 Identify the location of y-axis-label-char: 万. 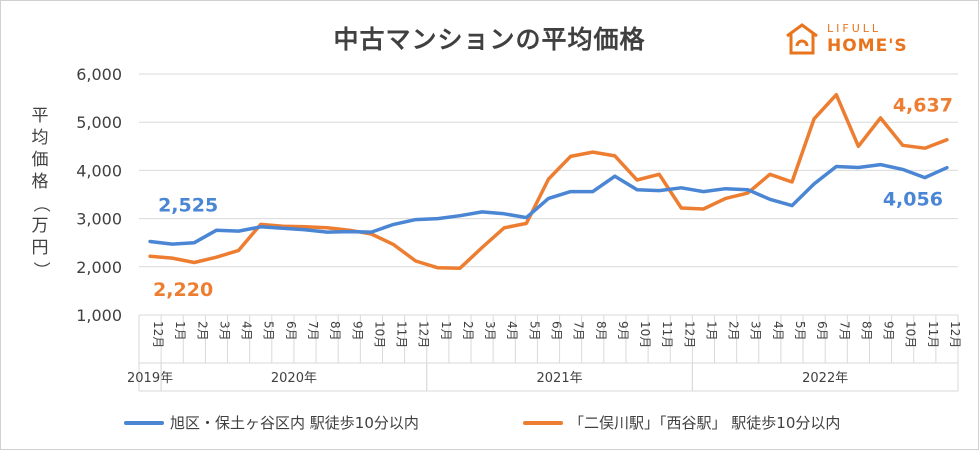
(40, 226).